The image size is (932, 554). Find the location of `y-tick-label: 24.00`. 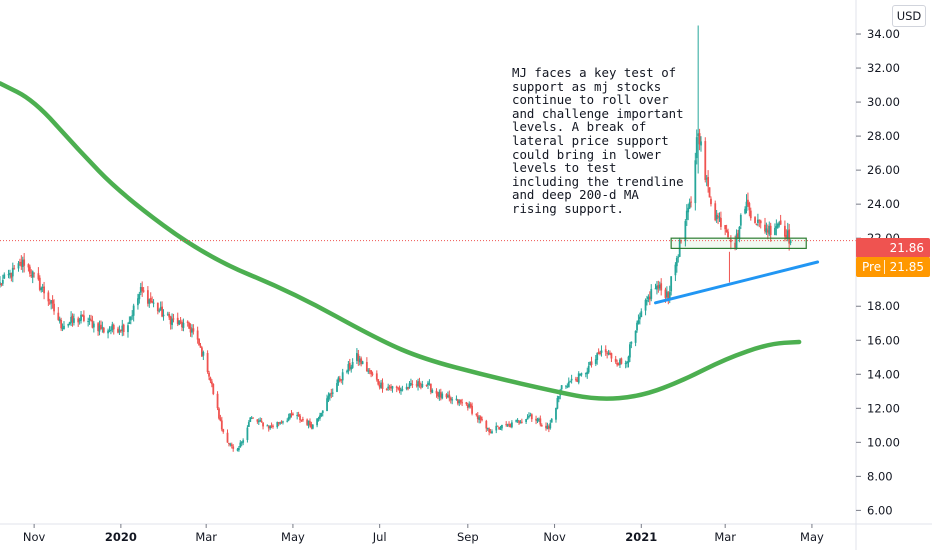

y-tick-label: 24.00 is located at coordinates (883, 204).